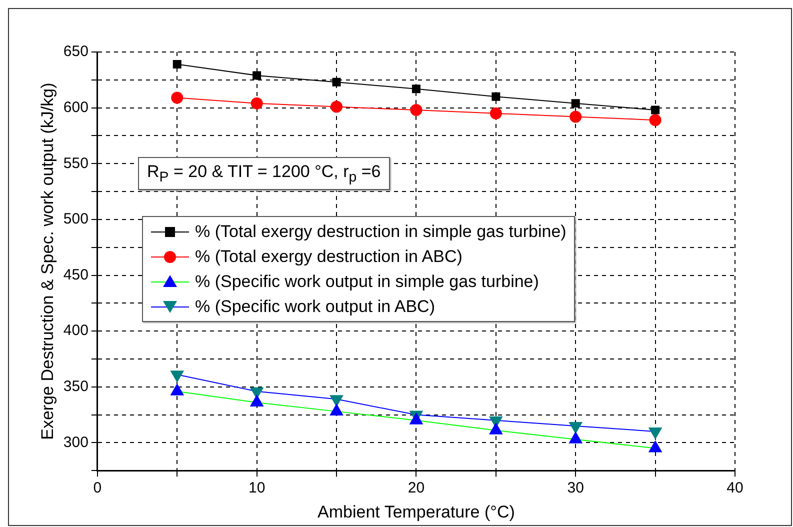 This screenshot has height=527, width=793. Describe the element at coordinates (75, 387) in the screenshot. I see `y-tick-label: 350` at that location.